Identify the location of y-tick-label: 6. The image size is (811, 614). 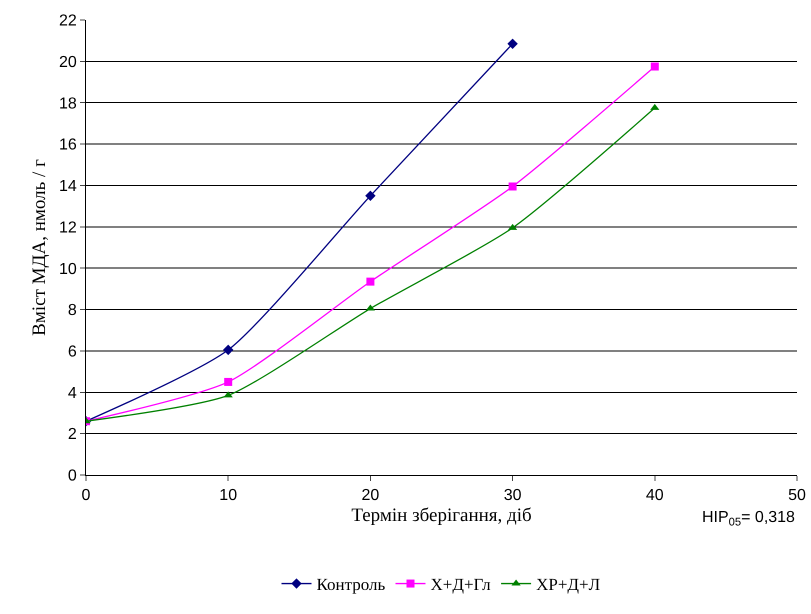
(72, 352).